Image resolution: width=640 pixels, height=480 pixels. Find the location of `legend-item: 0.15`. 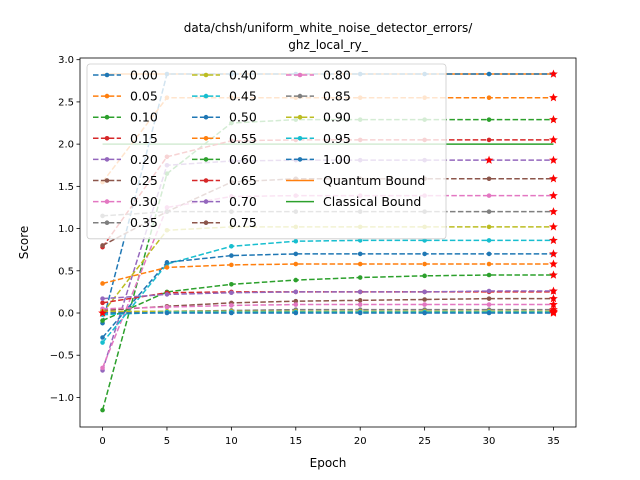

legend-item: 0.15 is located at coordinates (125, 138).